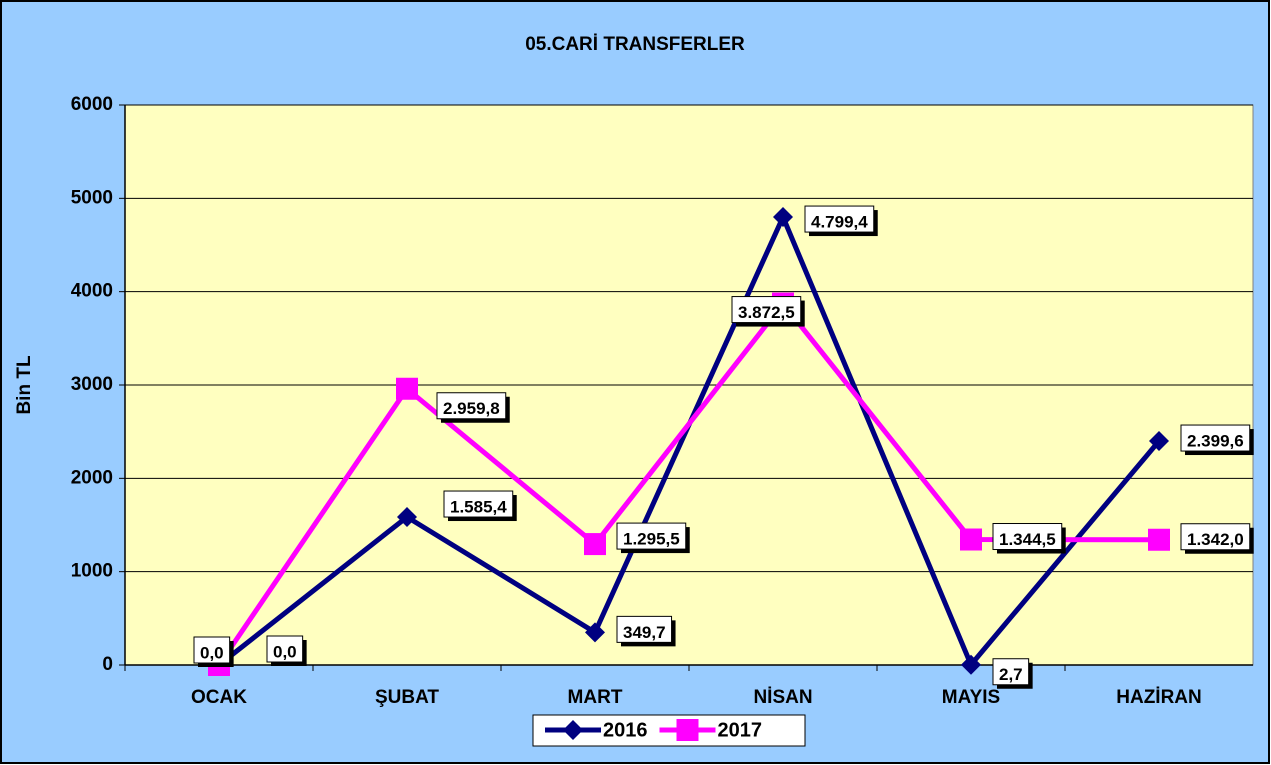 The image size is (1271, 765). What do you see at coordinates (92, 571) in the screenshot?
I see `y-tick-label: 1000` at bounding box center [92, 571].